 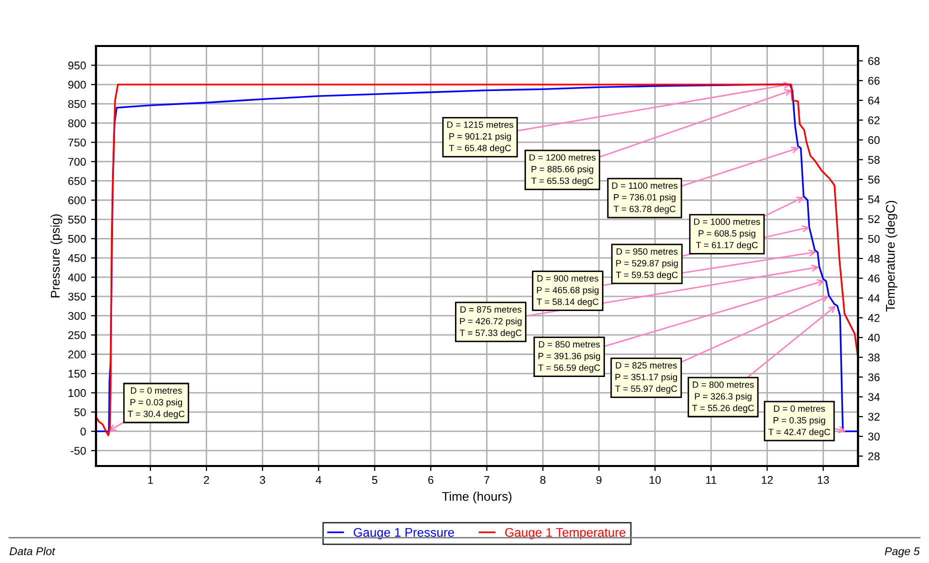 What do you see at coordinates (874, 219) in the screenshot?
I see `y2-tick-label: 52` at bounding box center [874, 219].